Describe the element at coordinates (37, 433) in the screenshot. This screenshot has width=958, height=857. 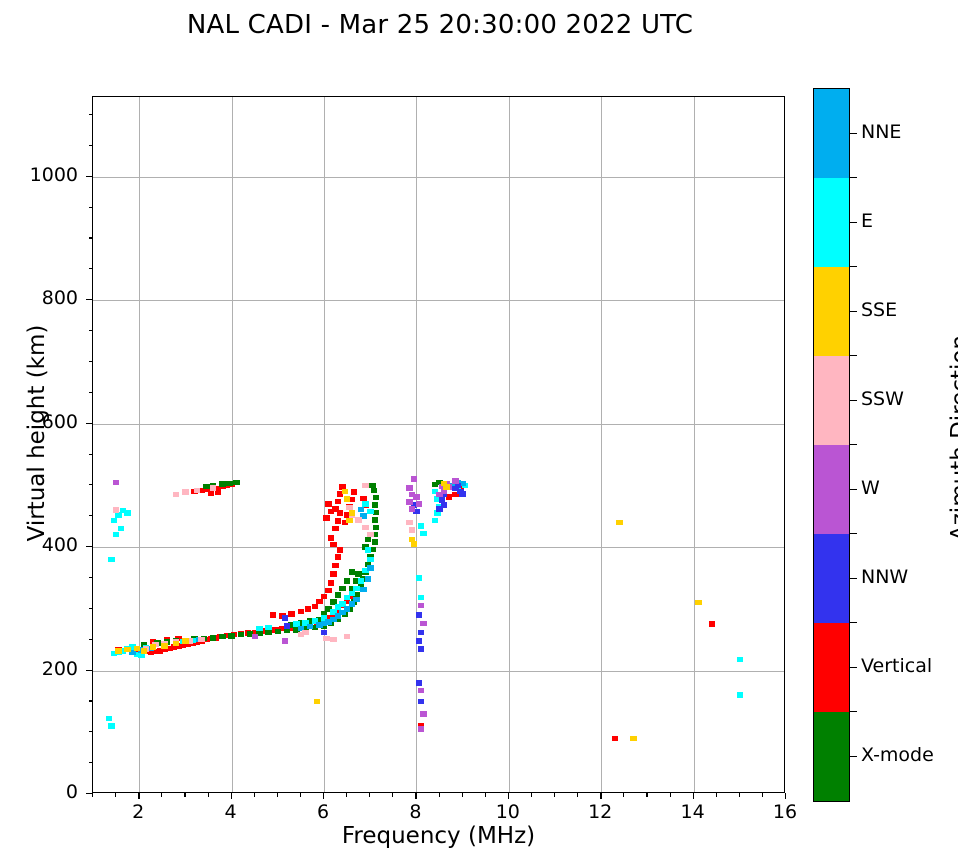
I see `y-axis-label: Virtual height (km)` at that location.